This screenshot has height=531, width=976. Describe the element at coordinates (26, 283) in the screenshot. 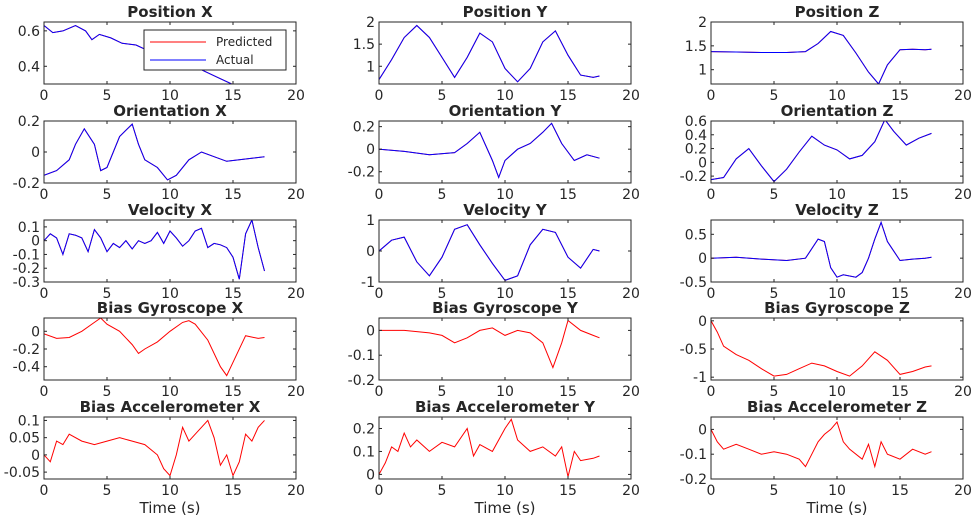

I see `y-tick-label: -0.3` at that location.